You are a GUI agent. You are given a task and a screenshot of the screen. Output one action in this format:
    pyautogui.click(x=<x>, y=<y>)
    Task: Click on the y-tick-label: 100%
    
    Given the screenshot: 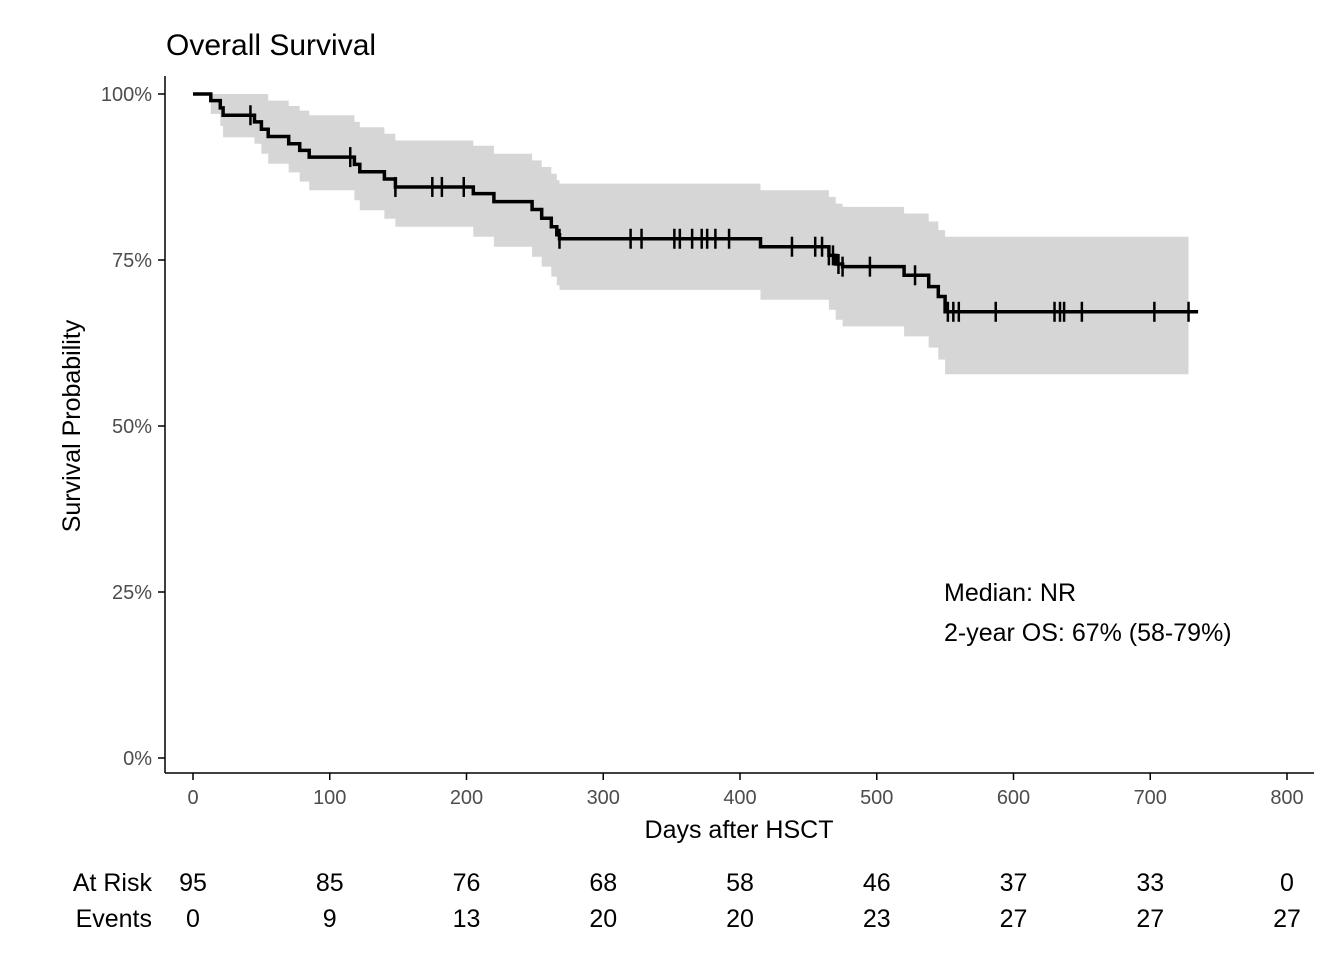 What is the action you would take?
    pyautogui.click(x=126, y=95)
    